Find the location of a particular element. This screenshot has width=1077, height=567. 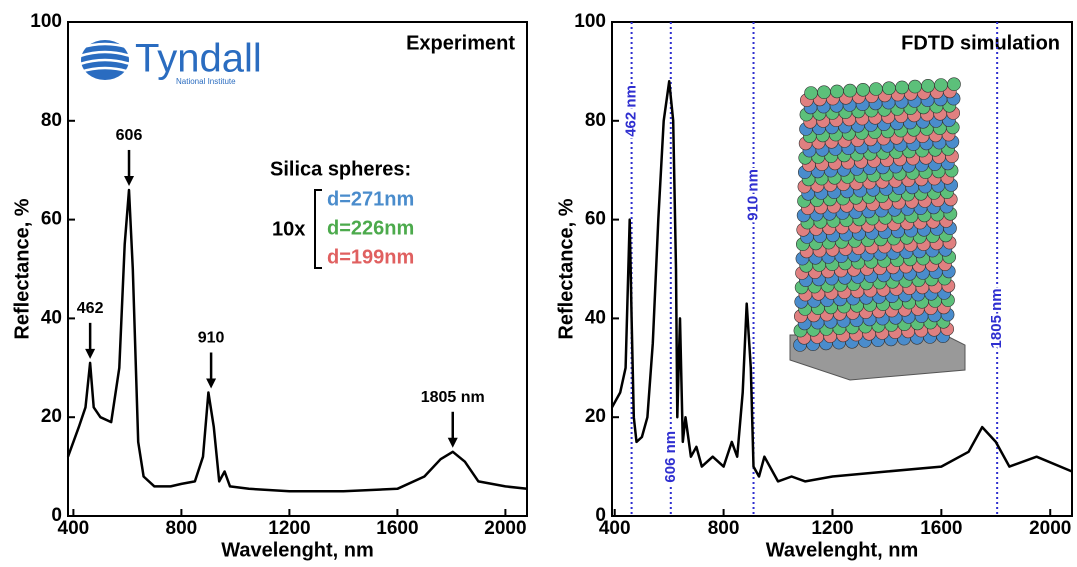

legend-entry: d=226nm is located at coordinates (370, 228).